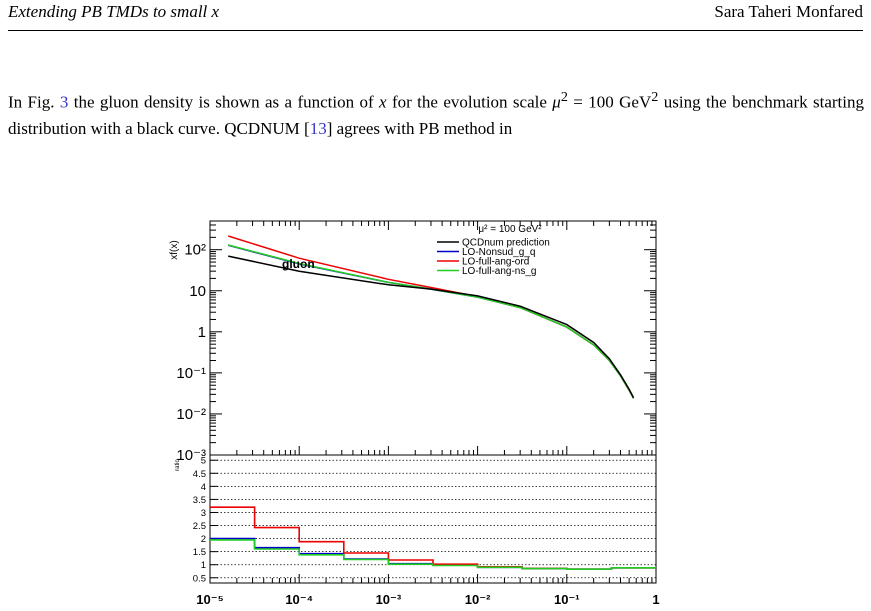  I want to click on ratio-panel-frame, so click(433, 519).